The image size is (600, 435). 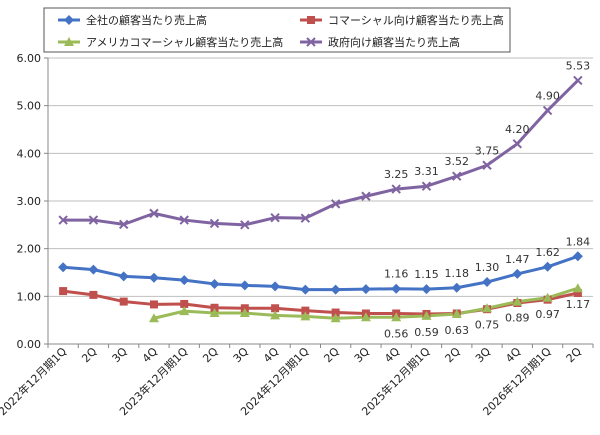 I want to click on legend-box, so click(x=277, y=30).